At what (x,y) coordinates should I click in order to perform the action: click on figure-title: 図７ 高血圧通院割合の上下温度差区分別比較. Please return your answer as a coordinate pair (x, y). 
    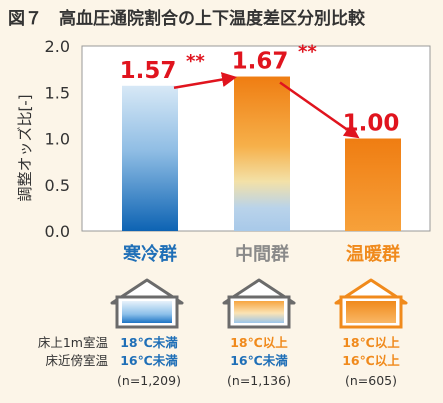
    Looking at the image, I should click on (187, 18).